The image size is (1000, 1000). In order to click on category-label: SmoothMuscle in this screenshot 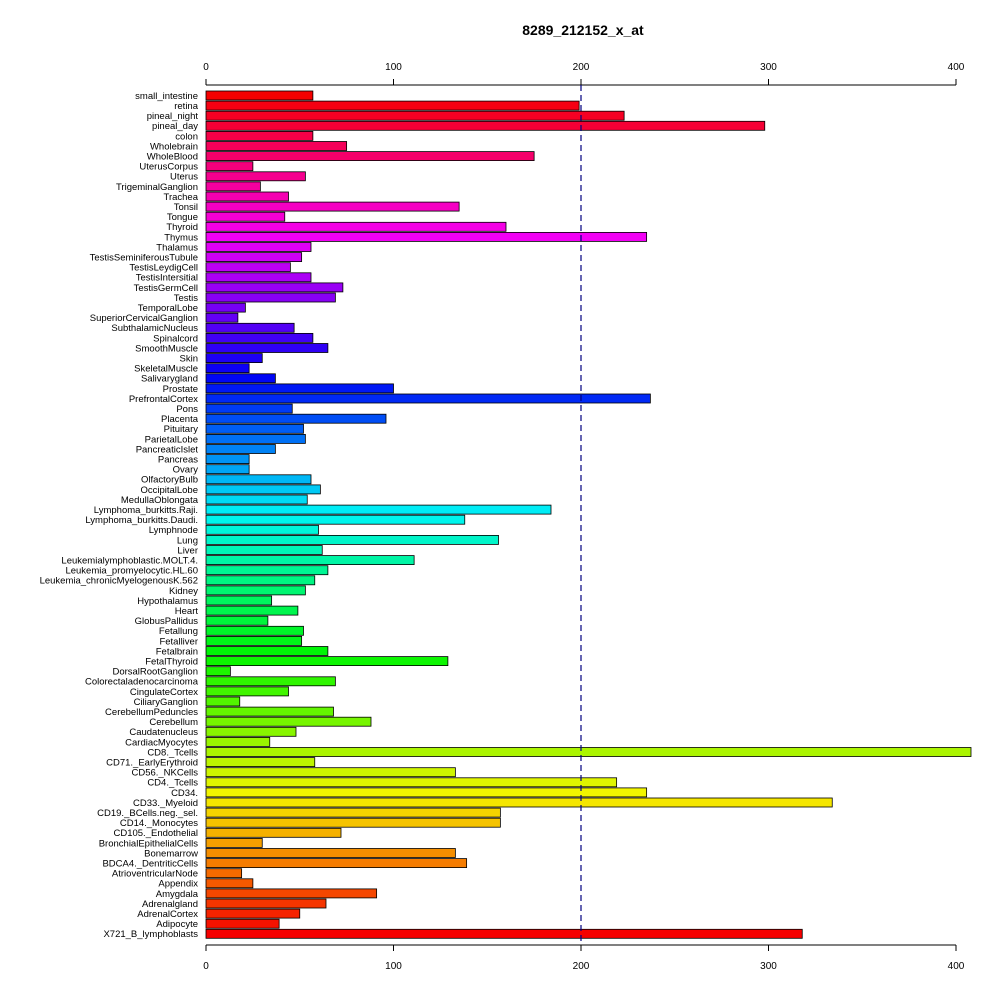, I will do `click(166, 348)`.